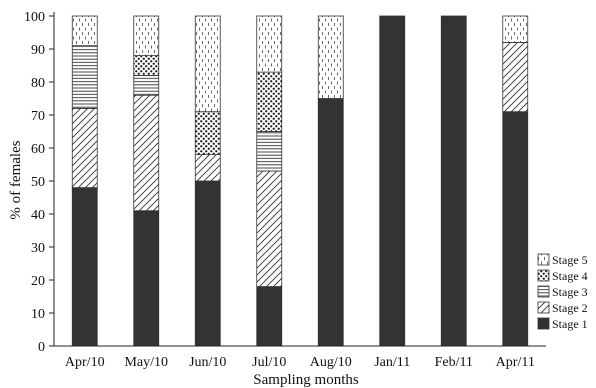 The height and width of the screenshot is (388, 596). What do you see at coordinates (515, 362) in the screenshot?
I see `x-tick-label: Apr/11` at bounding box center [515, 362].